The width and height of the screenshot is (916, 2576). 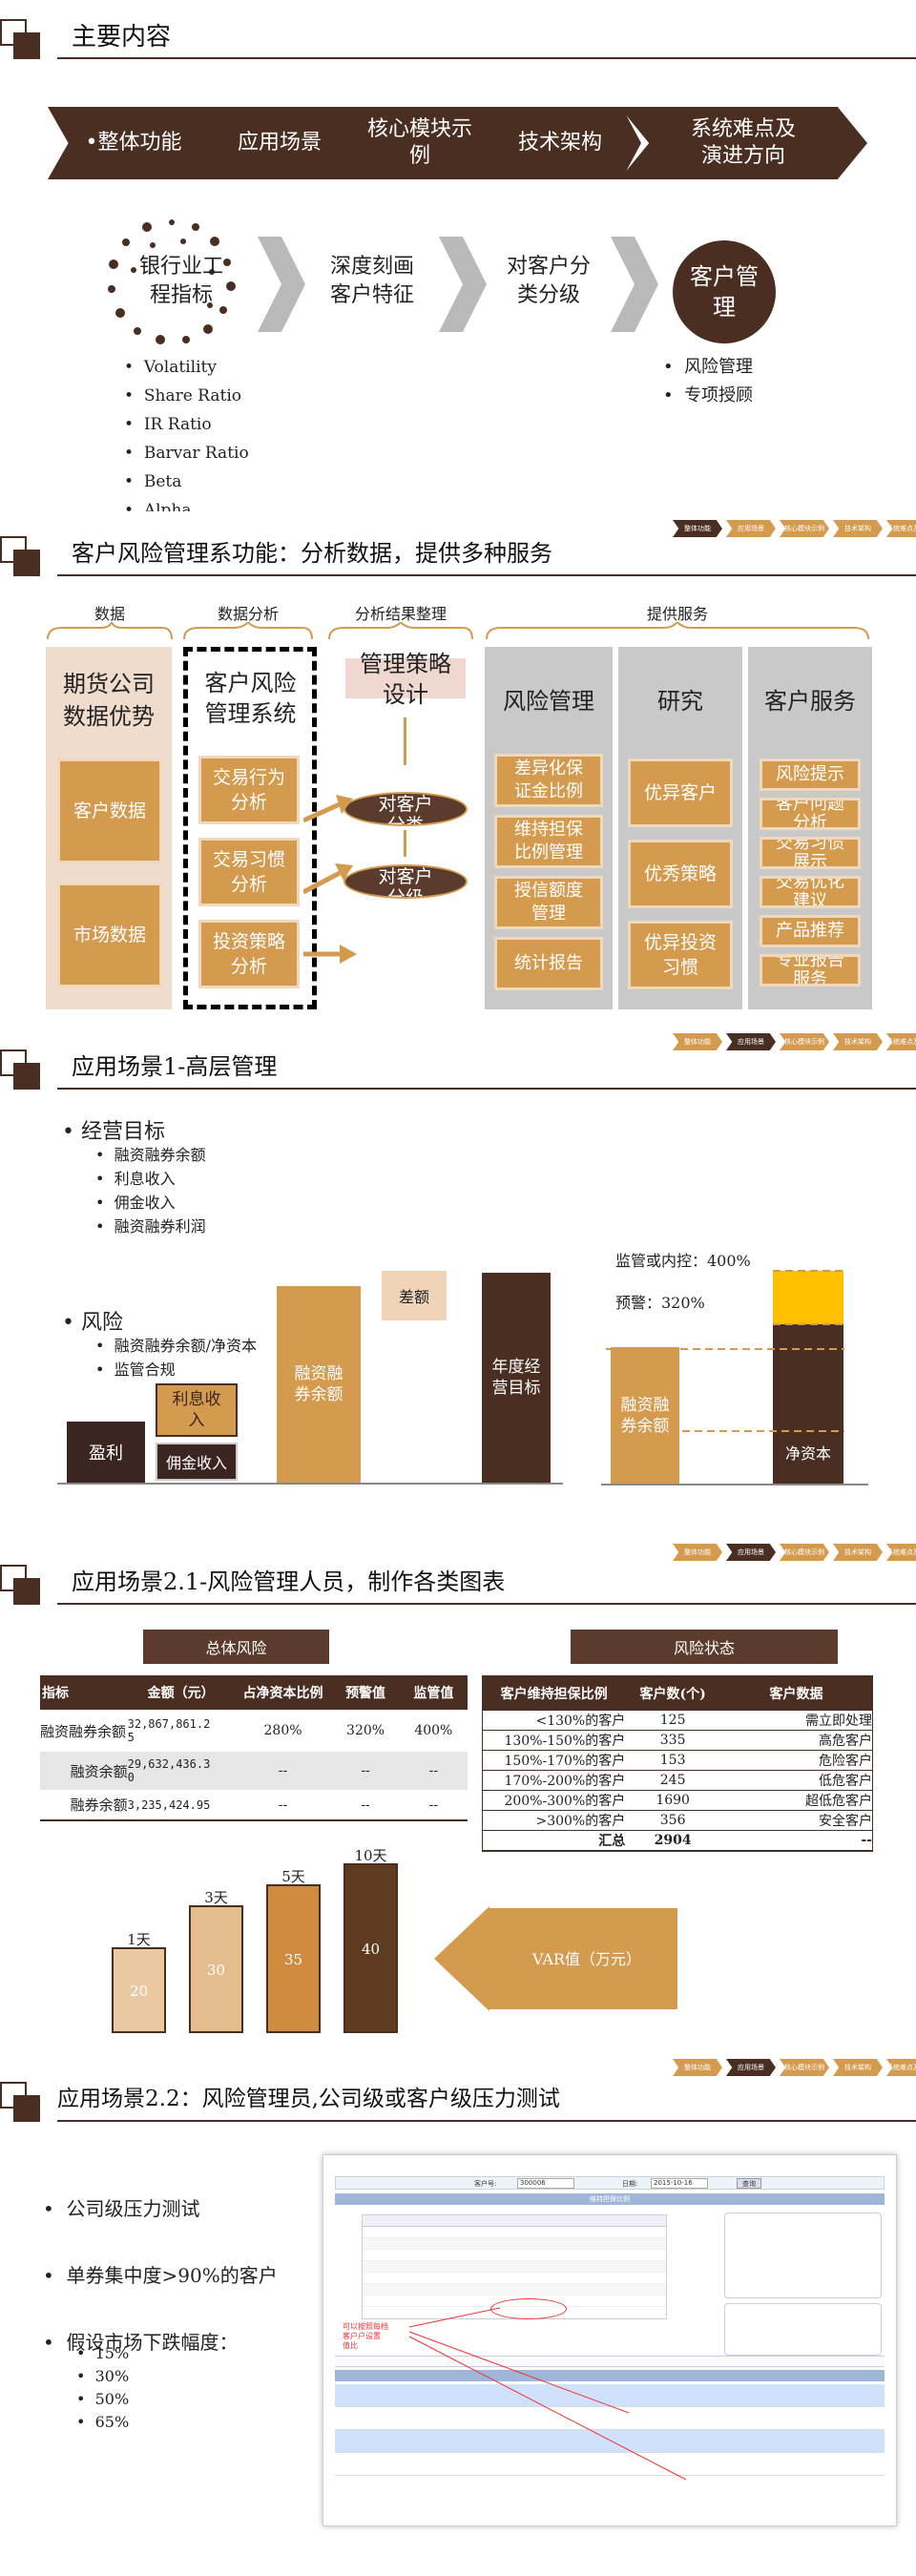 What do you see at coordinates (401, 614) in the screenshot?
I see `header-results: 分析结果整理` at bounding box center [401, 614].